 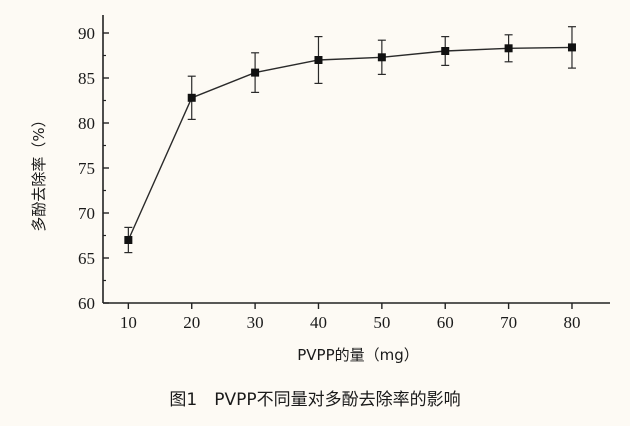 What do you see at coordinates (86, 213) in the screenshot?
I see `y-tick-label: 70` at bounding box center [86, 213].